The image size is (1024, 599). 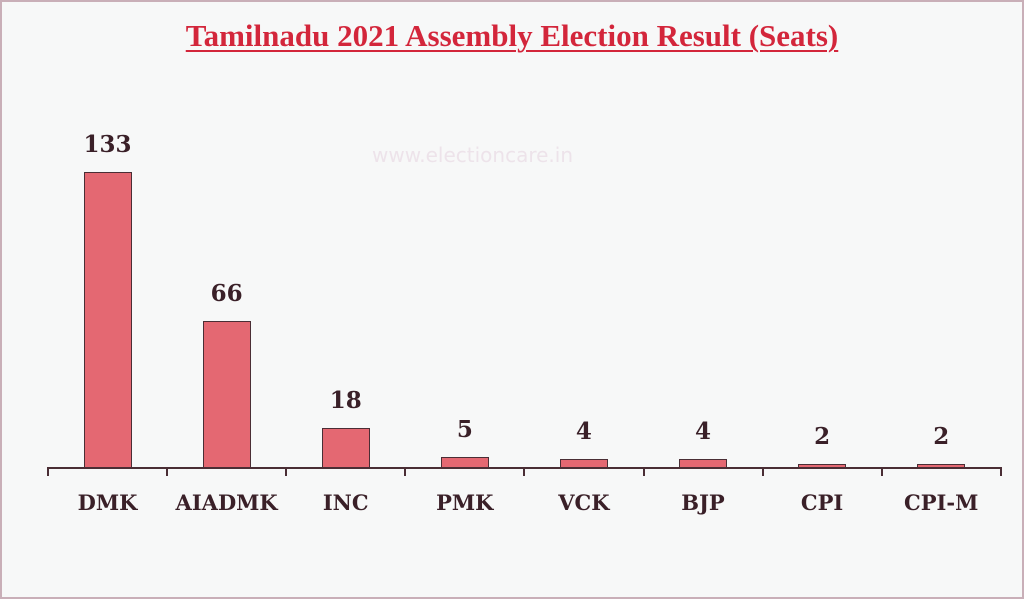 What do you see at coordinates (941, 502) in the screenshot?
I see `category-label: CPI-M` at bounding box center [941, 502].